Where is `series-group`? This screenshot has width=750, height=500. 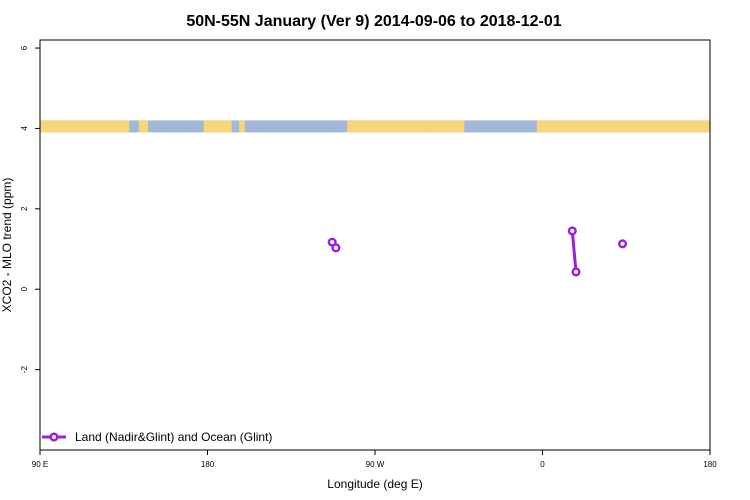
series-group is located at coordinates (477, 251).